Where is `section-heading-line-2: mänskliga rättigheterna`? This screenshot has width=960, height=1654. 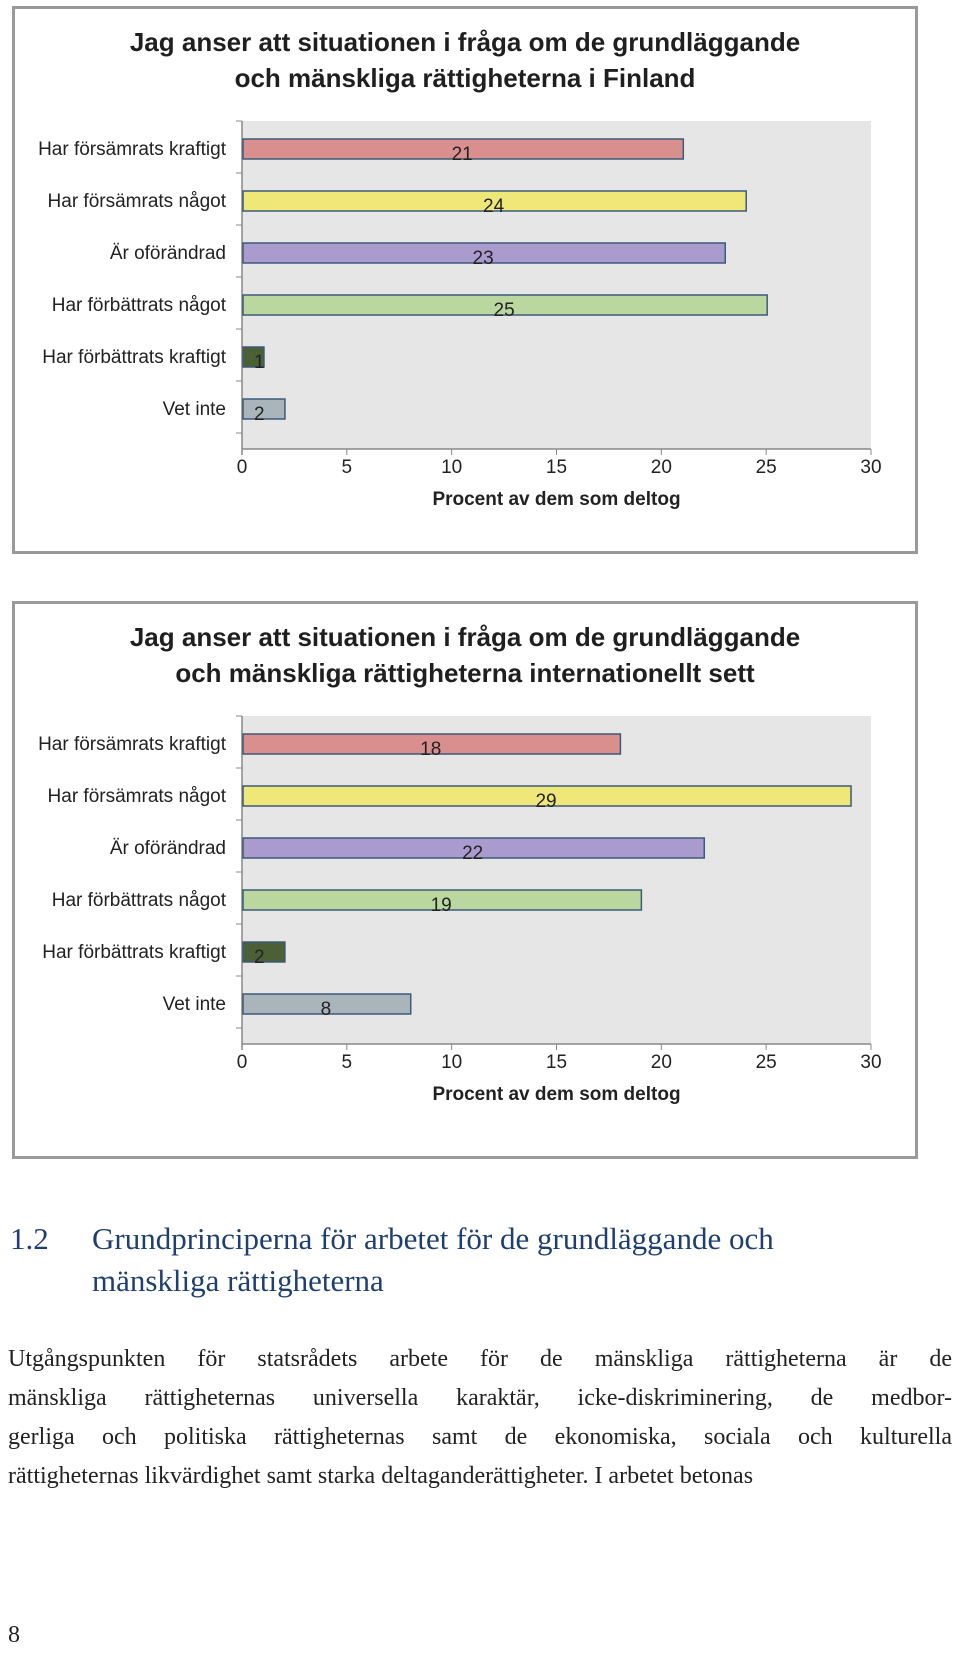 section-heading-line-2: mänskliga rättigheterna is located at coordinates (238, 1280).